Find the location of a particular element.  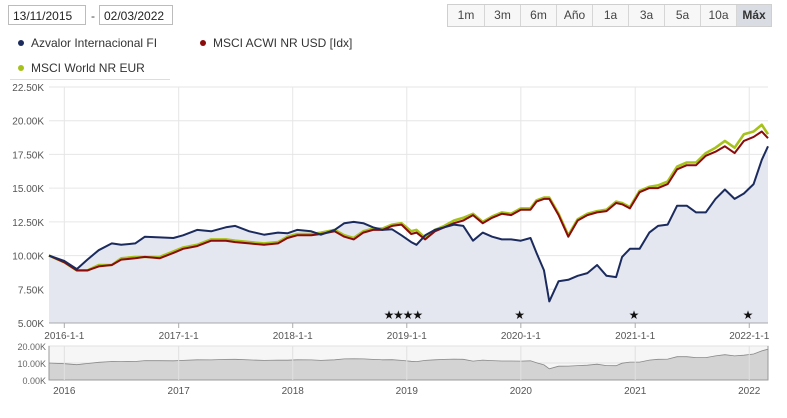

x-tick-label: 2018-1-1 is located at coordinates (293, 336).